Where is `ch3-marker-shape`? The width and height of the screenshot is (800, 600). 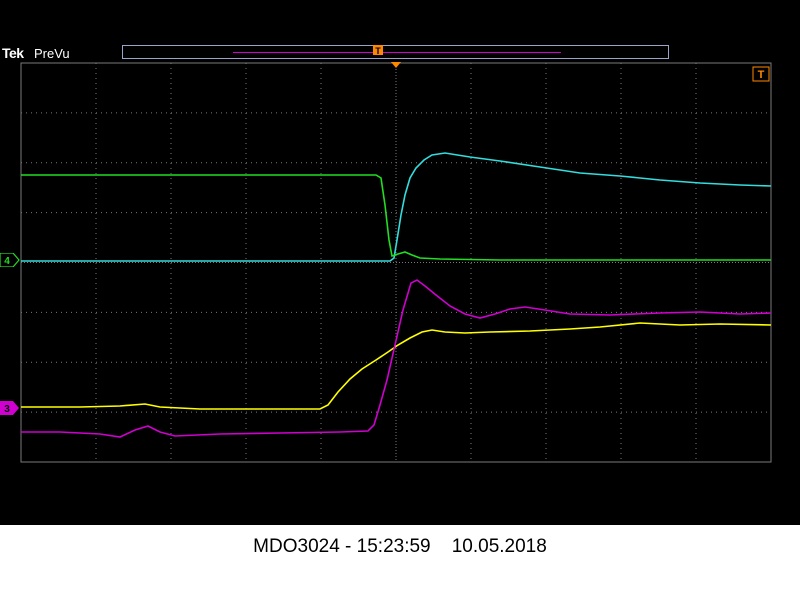
ch3-marker-shape is located at coordinates (9, 408).